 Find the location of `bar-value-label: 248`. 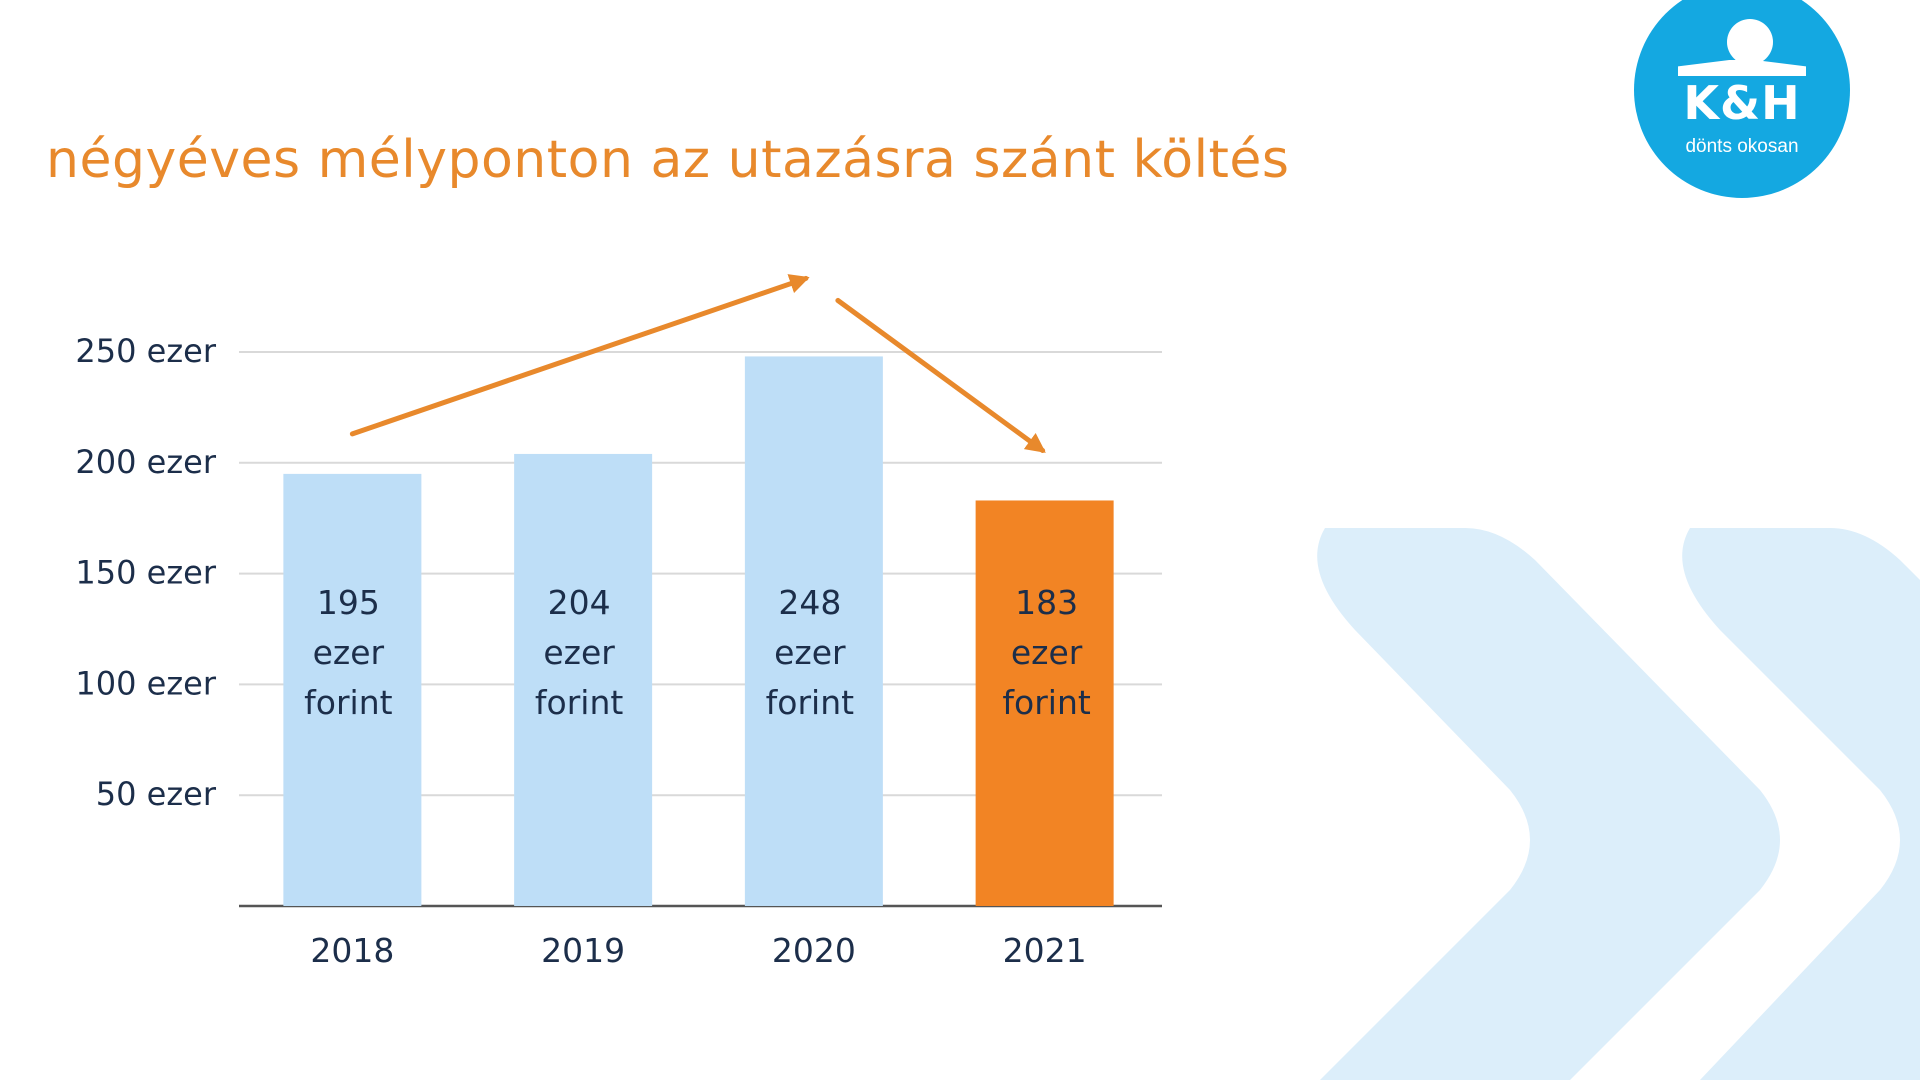

bar-value-label: 248 is located at coordinates (809, 602).